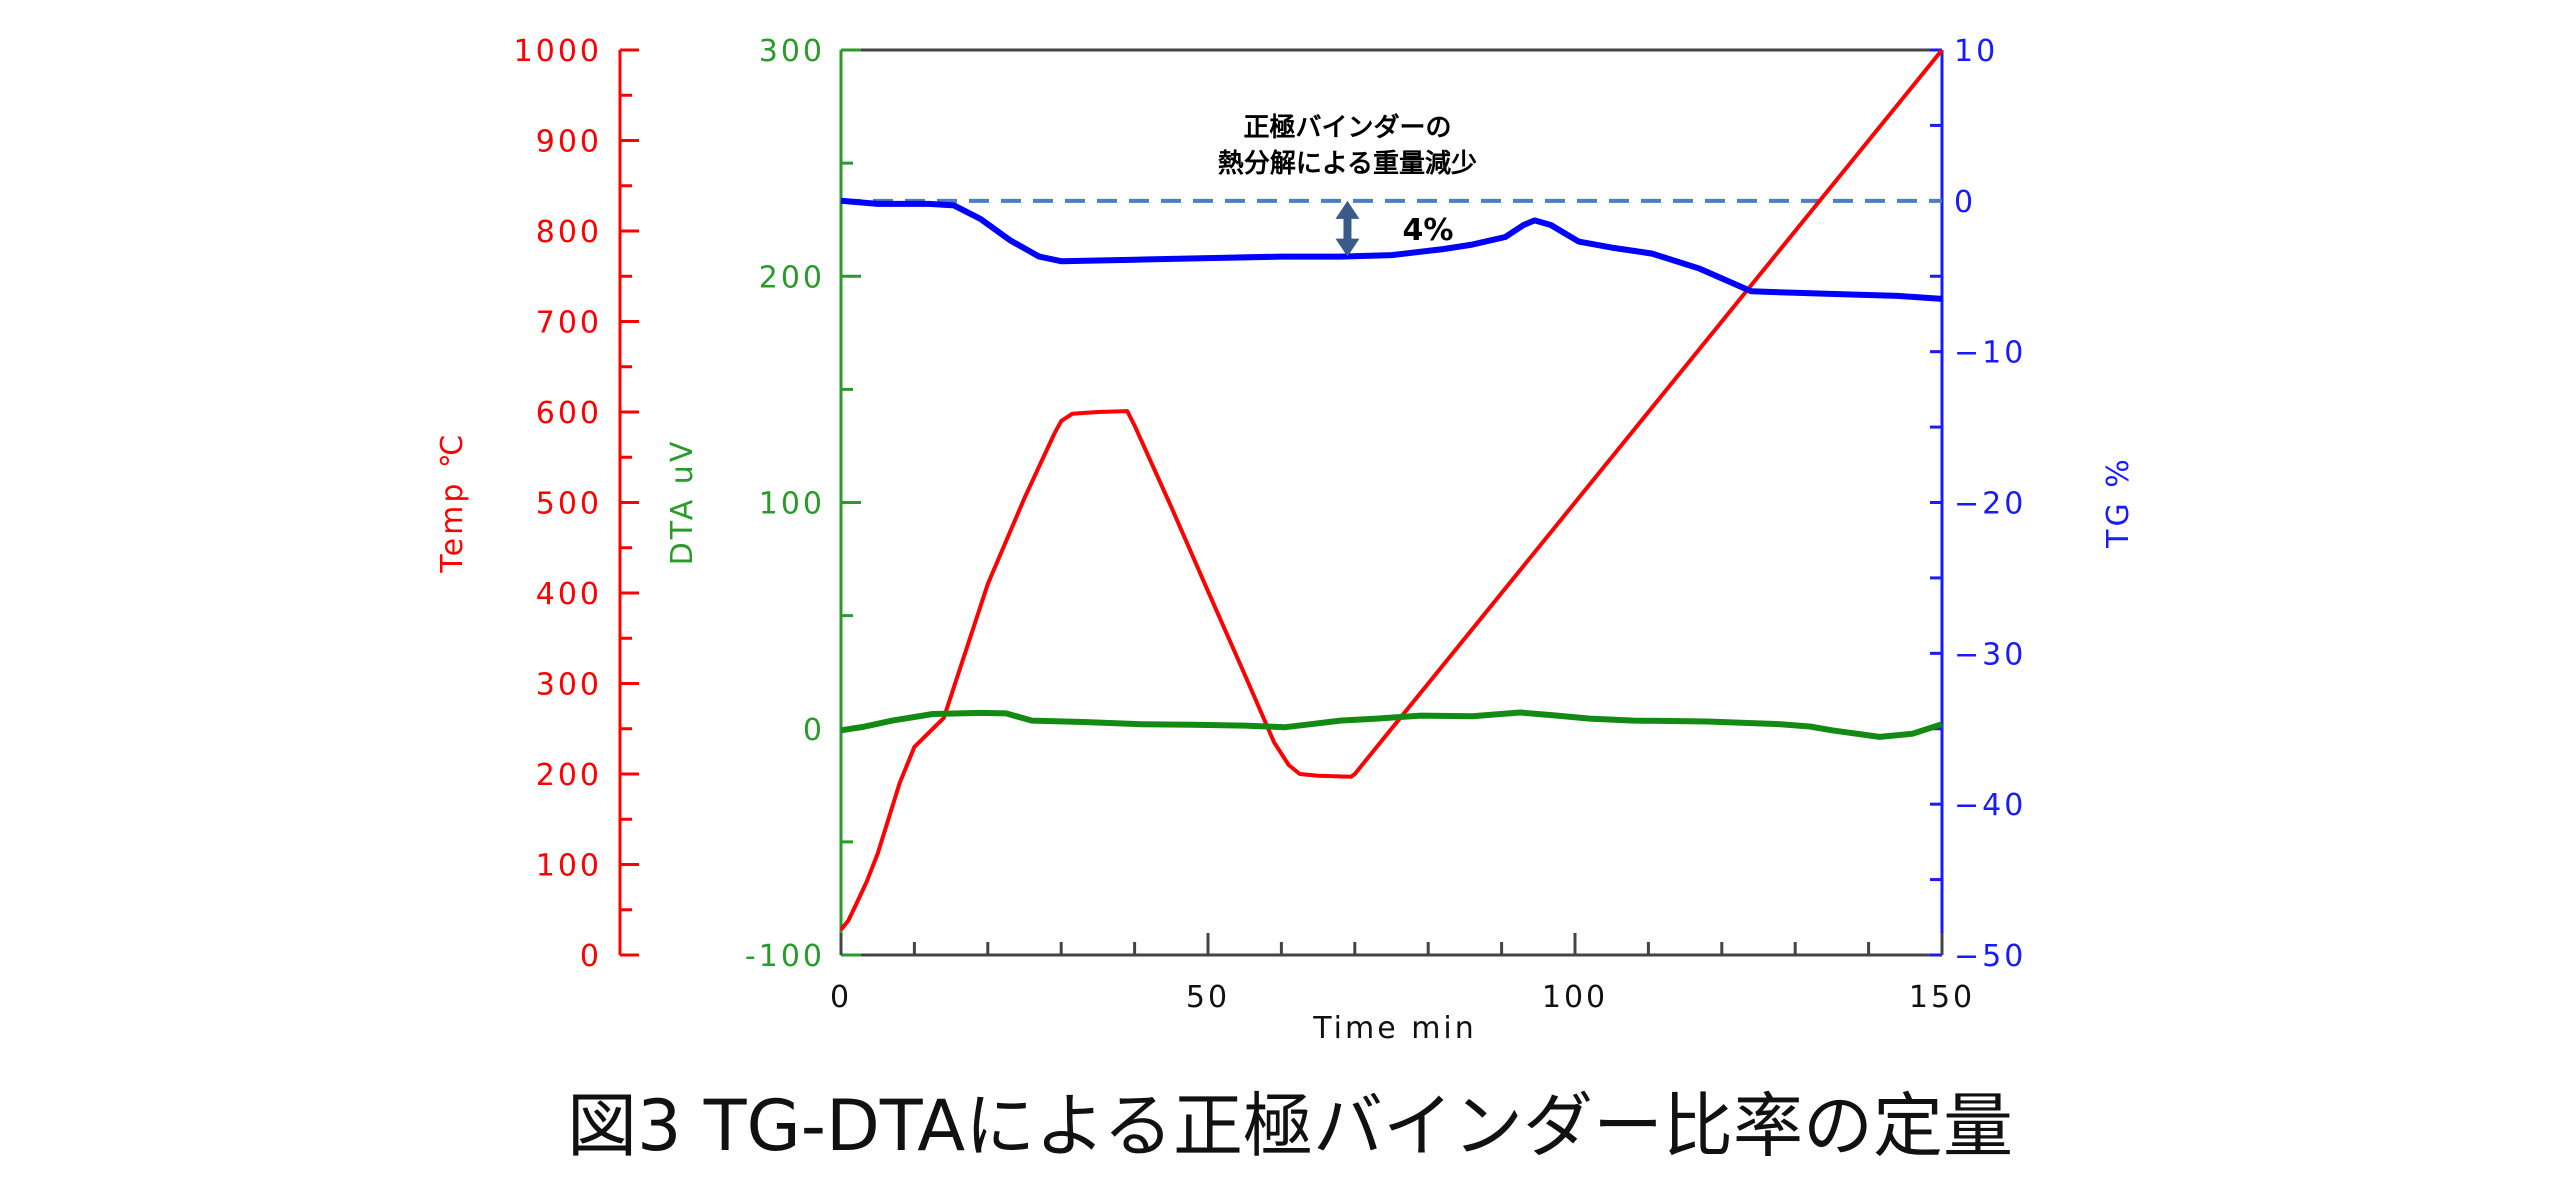 This screenshot has height=1181, width=2560. I want to click on temp-tick-label: 500, so click(569, 504).